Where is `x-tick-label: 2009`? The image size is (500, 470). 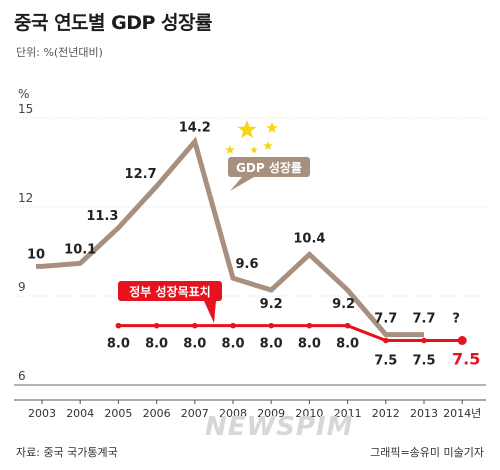 x-tick-label: 2009 is located at coordinates (271, 413).